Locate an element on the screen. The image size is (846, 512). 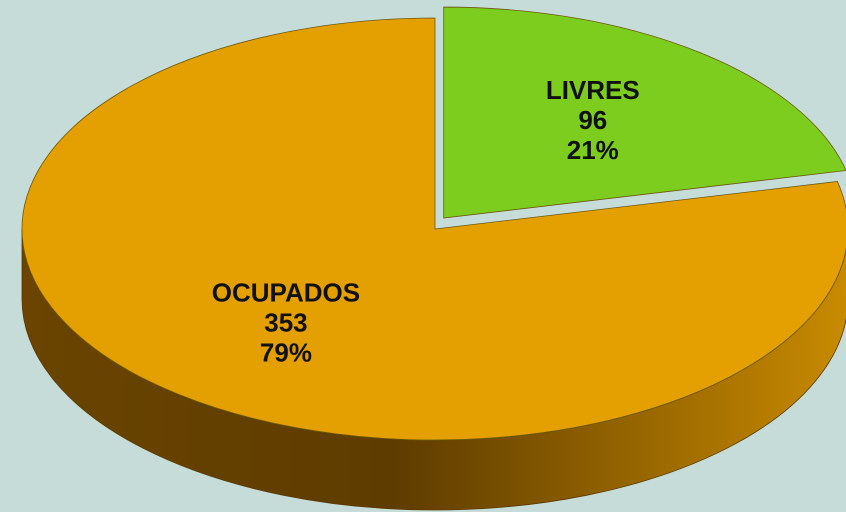
slice-value: 96 is located at coordinates (592, 120).